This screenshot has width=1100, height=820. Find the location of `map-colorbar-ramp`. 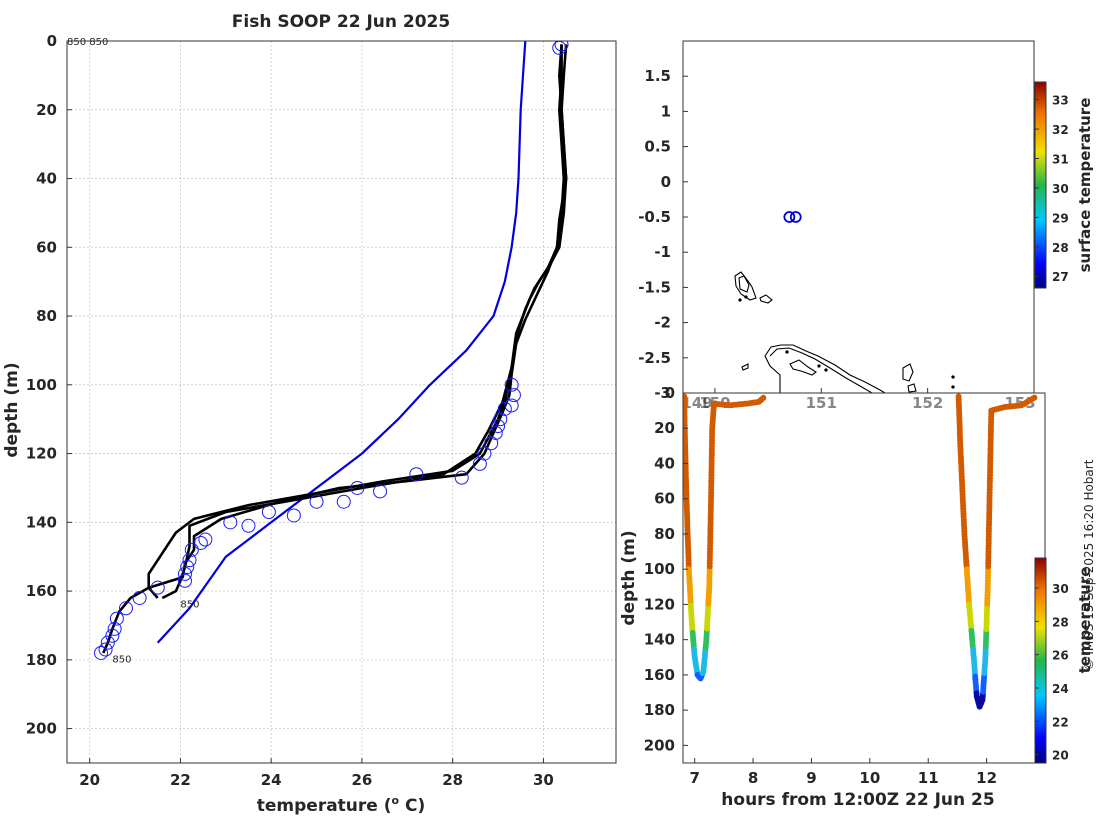

map-colorbar-ramp is located at coordinates (1040, 185).